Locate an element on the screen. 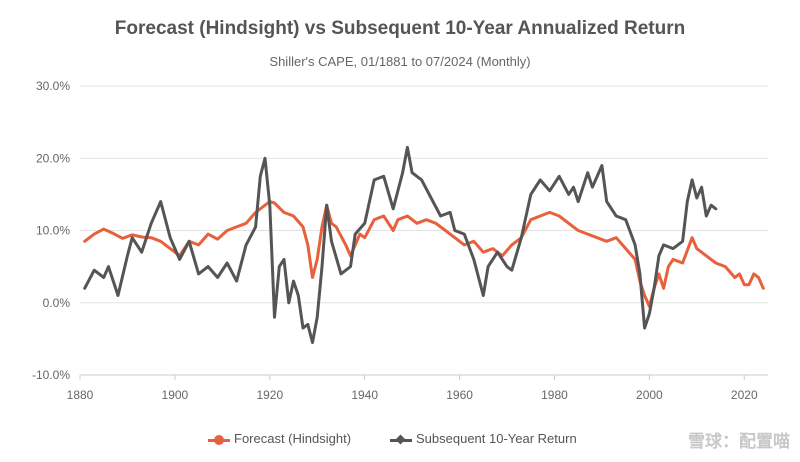  legend-label-subsequent-return: Subsequent 10-Year Return is located at coordinates (496, 438).